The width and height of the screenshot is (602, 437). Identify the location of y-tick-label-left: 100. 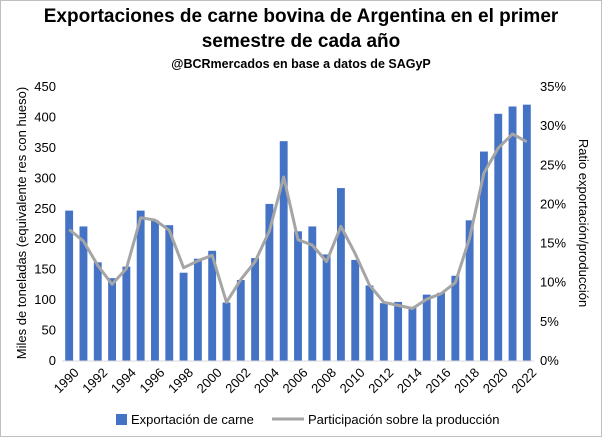
(45, 299).